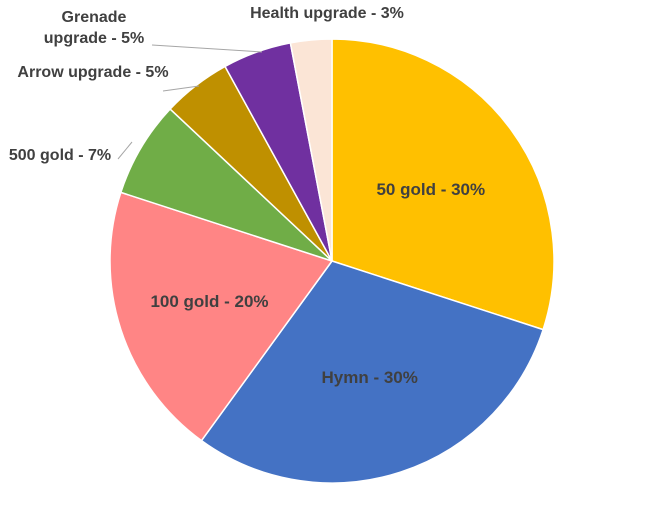 The image size is (648, 514). What do you see at coordinates (60, 155) in the screenshot?
I see `pie-label-500-gold: 500 gold - 7%` at bounding box center [60, 155].